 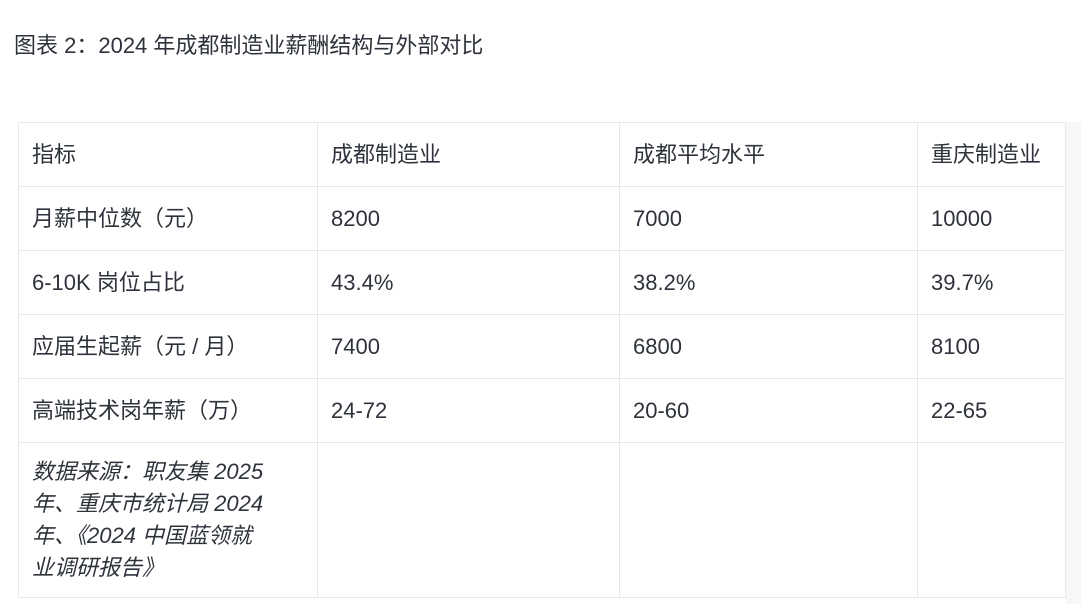 I want to click on table-cell: 10000, so click(x=991, y=218).